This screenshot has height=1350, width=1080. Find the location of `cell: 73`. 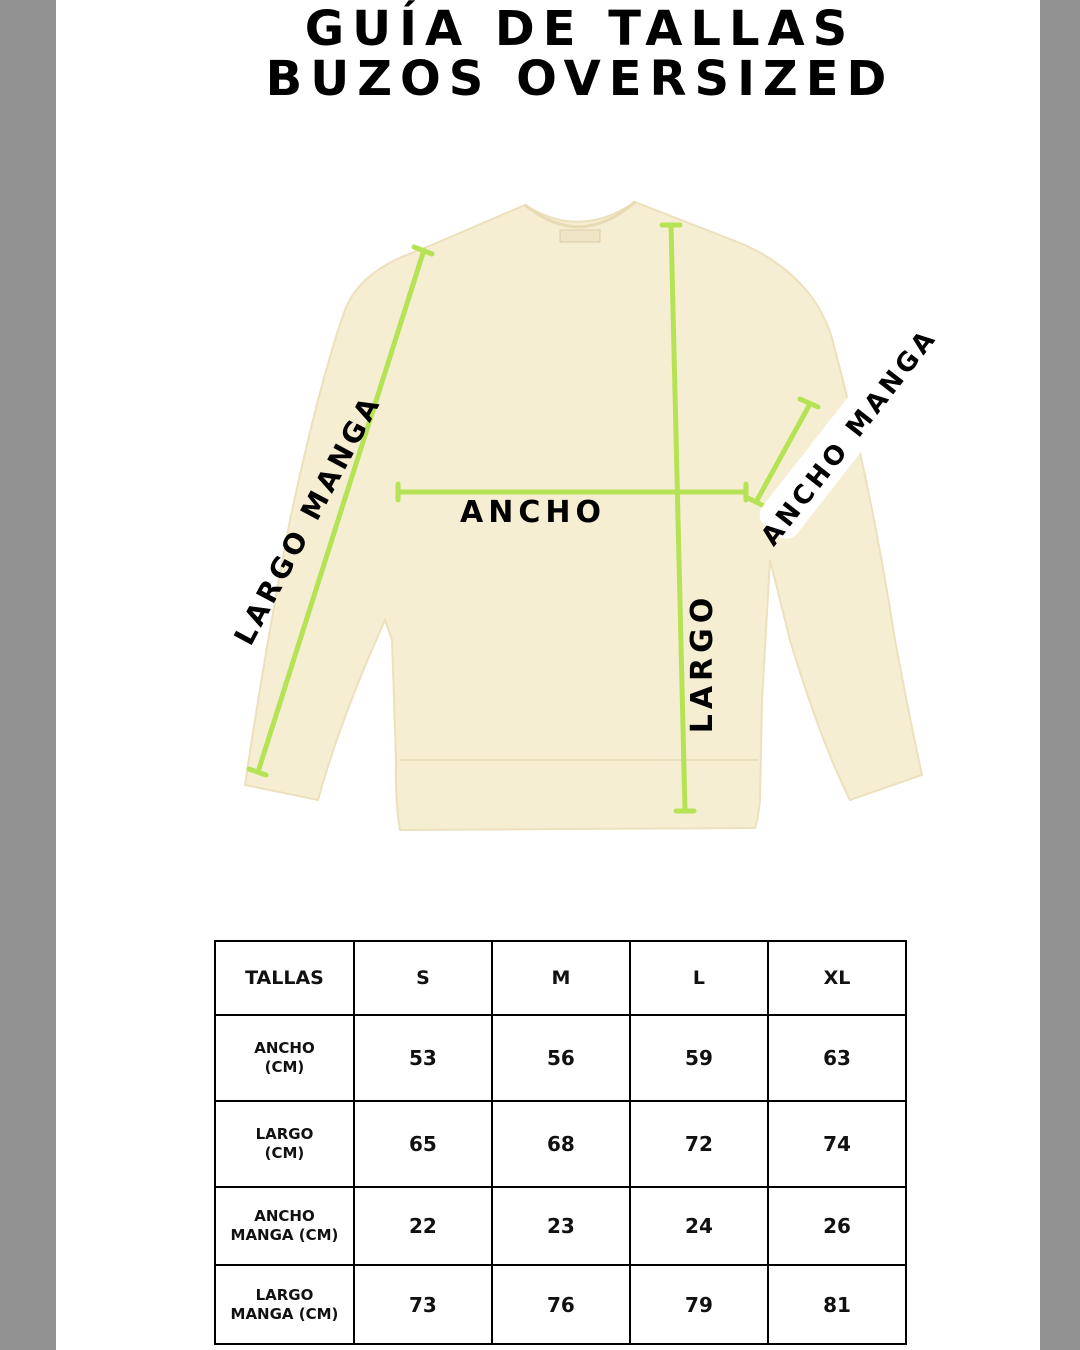

cell: 73 is located at coordinates (422, 1304).